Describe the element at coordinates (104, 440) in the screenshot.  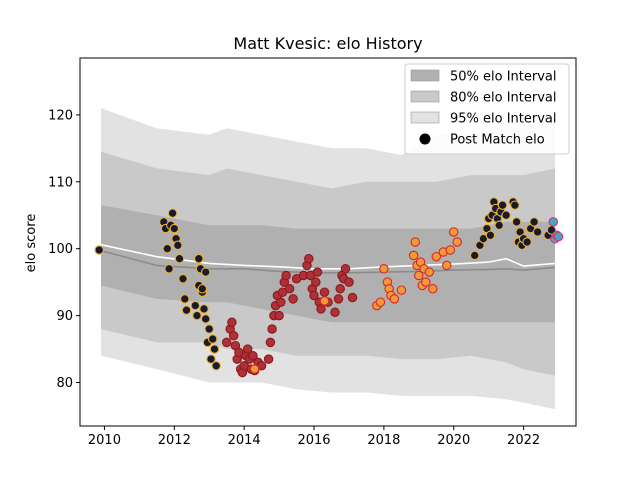
I see `x-tick-label: 2010` at that location.